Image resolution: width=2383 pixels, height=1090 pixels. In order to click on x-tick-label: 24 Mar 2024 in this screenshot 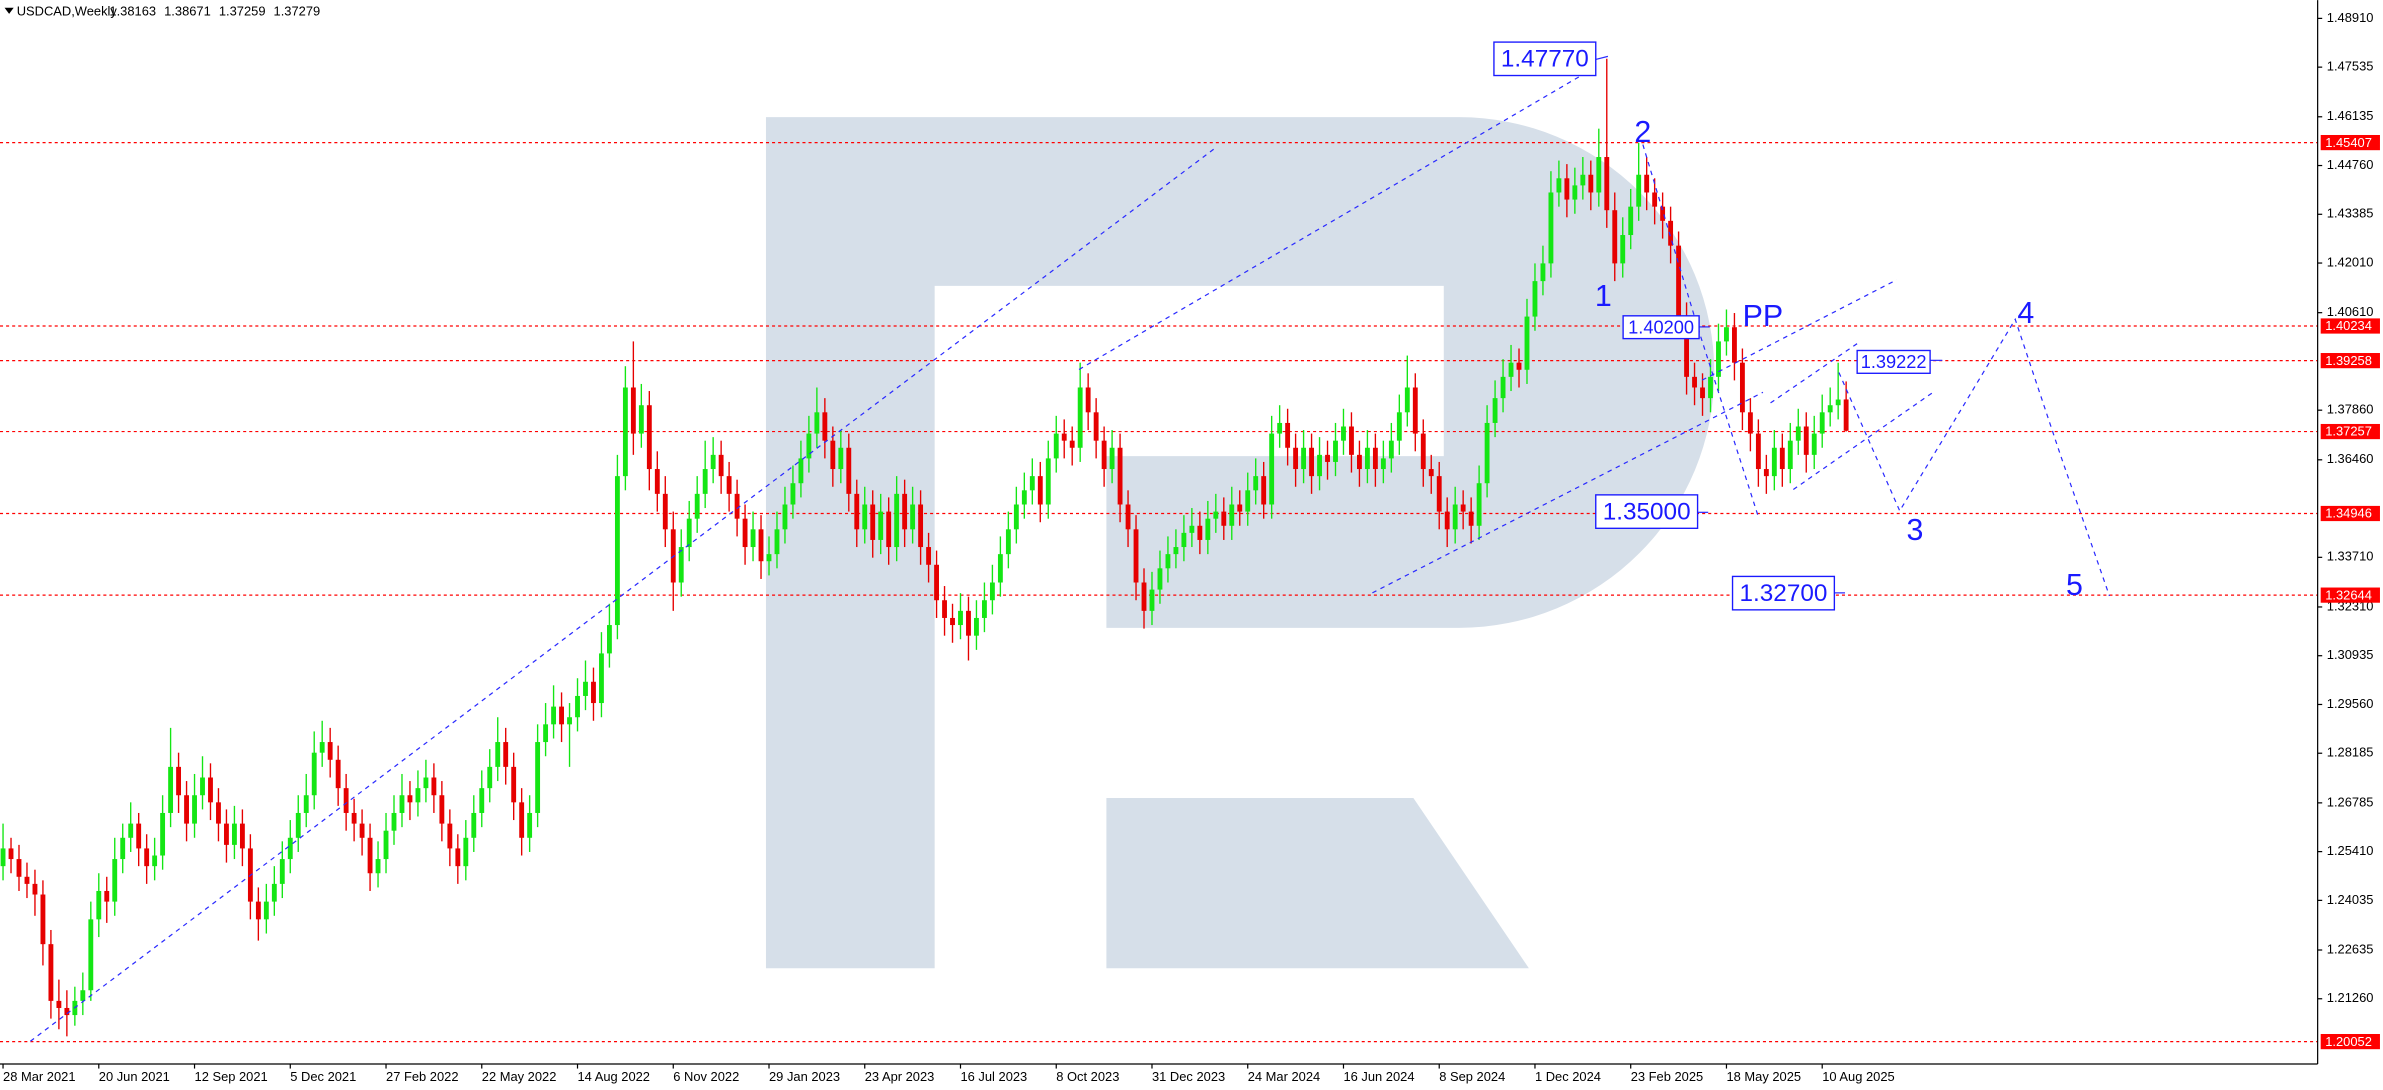, I will do `click(1284, 1076)`.